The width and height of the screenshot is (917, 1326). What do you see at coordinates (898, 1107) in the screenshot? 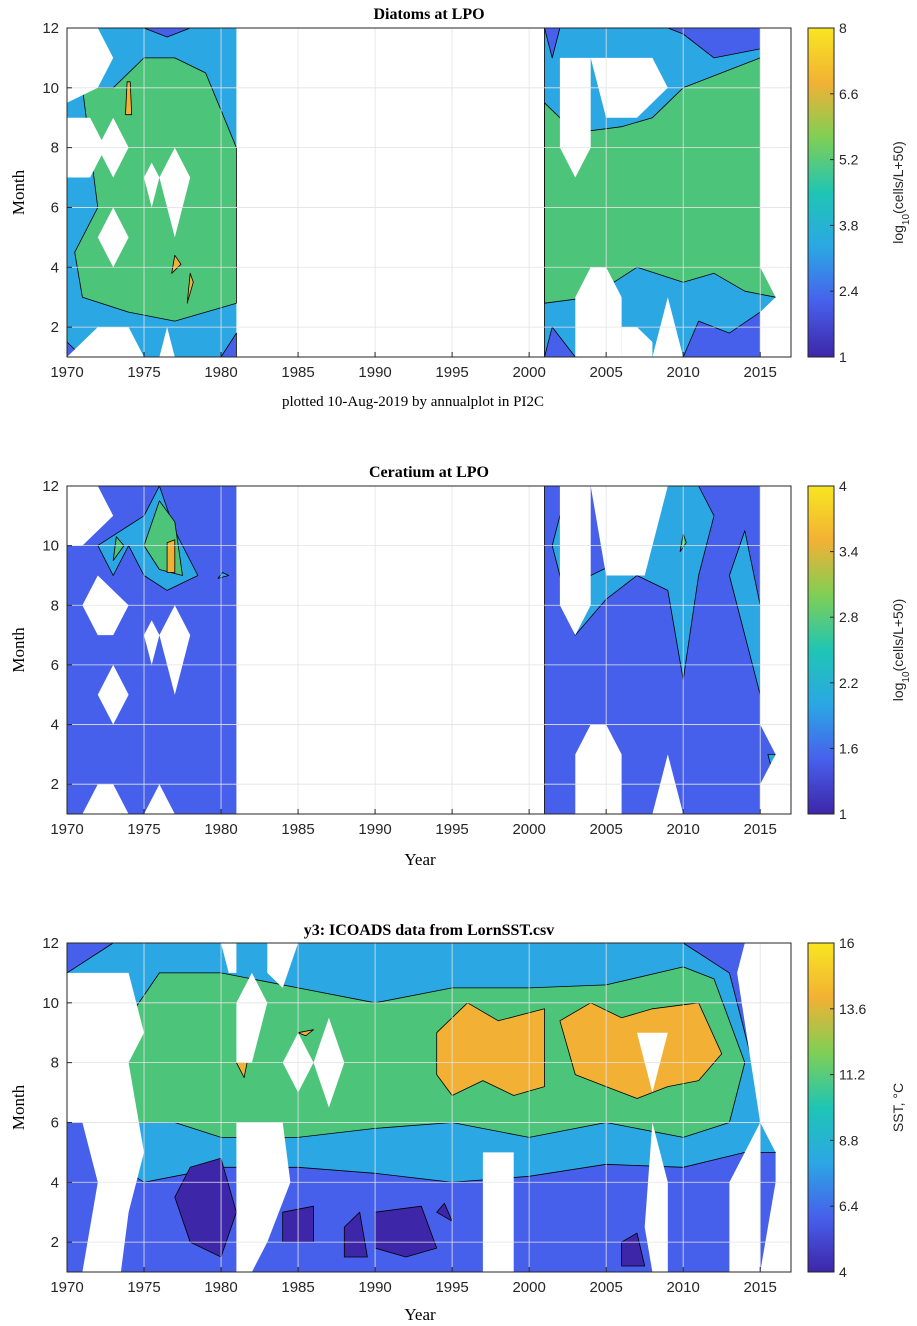
I see `colorbar-label: SST, °C` at bounding box center [898, 1107].